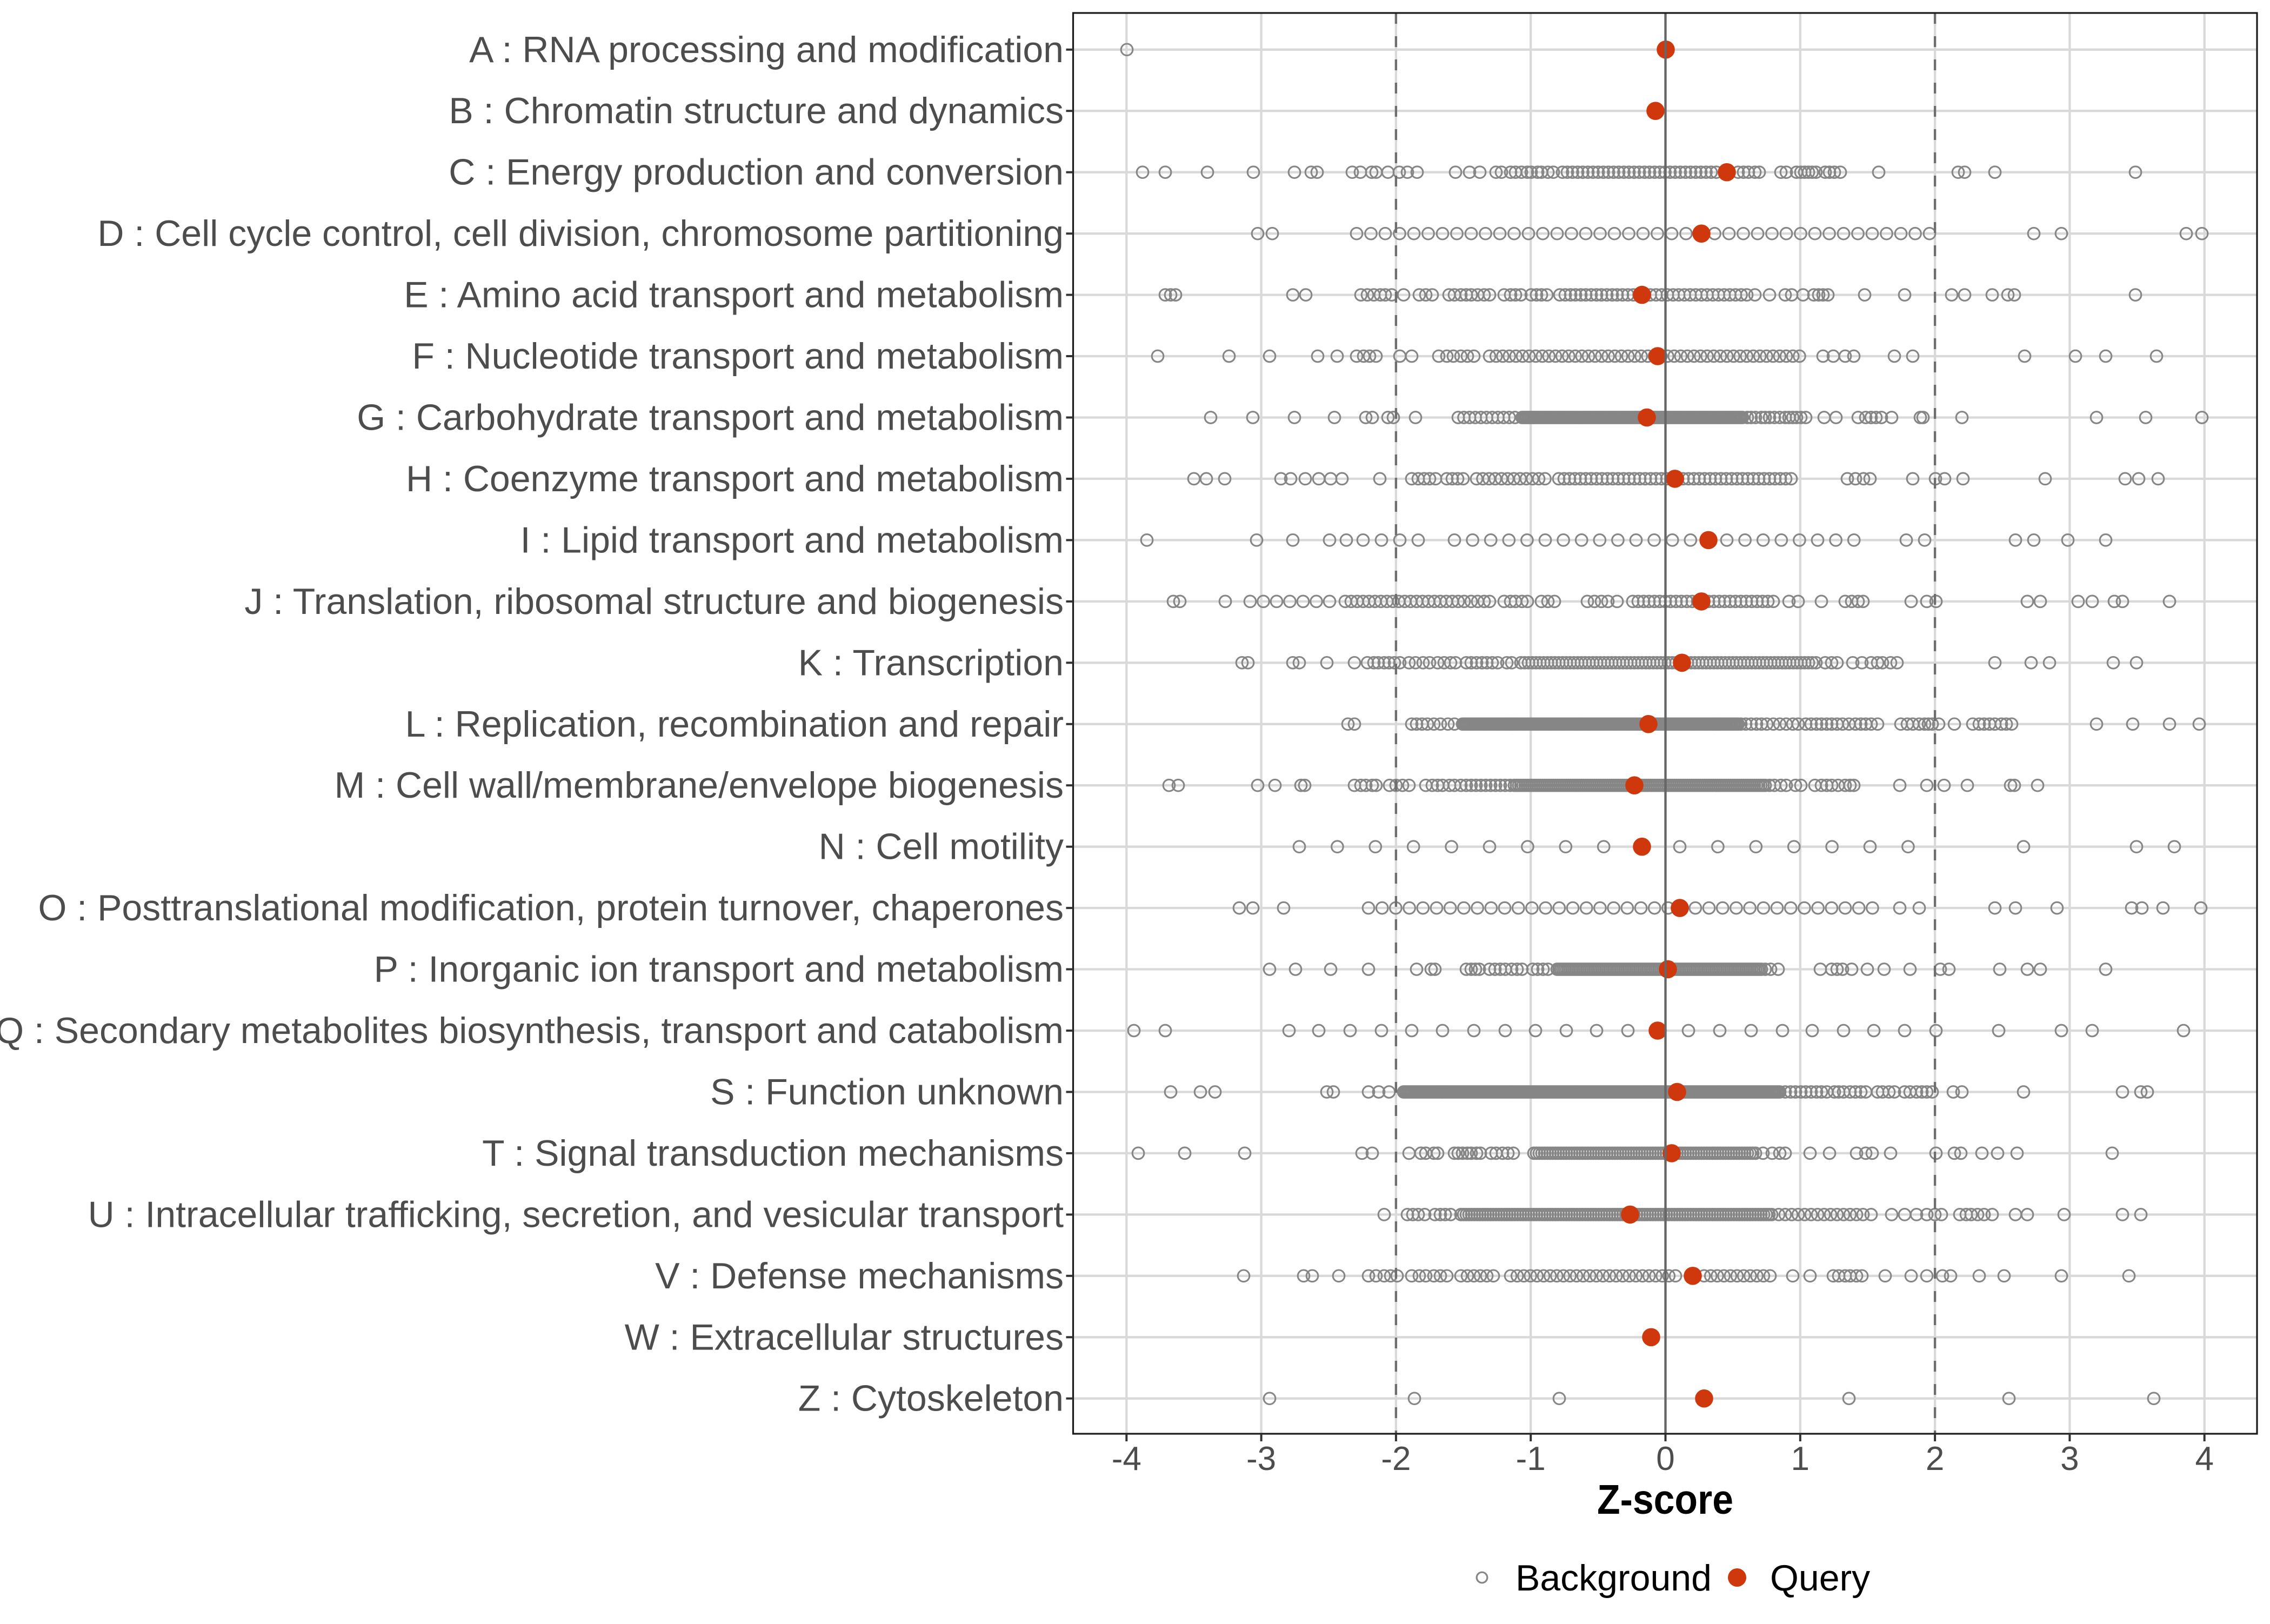  What do you see at coordinates (773, 1153) in the screenshot?
I see `svg-text:T : Signal transduction mechan: T : Signal transduction mechanisms` at bounding box center [773, 1153].